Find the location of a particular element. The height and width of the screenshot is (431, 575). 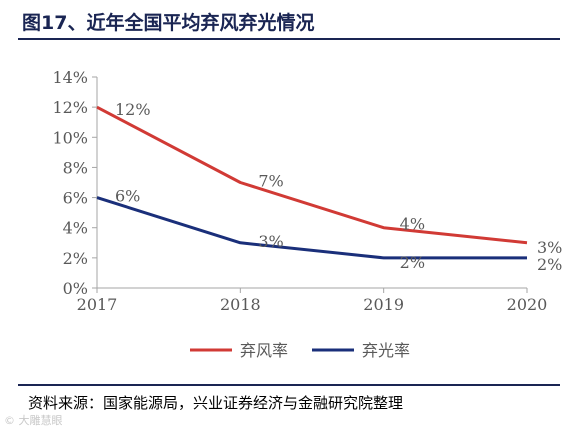

y-tick-label: 8% is located at coordinates (75, 167).